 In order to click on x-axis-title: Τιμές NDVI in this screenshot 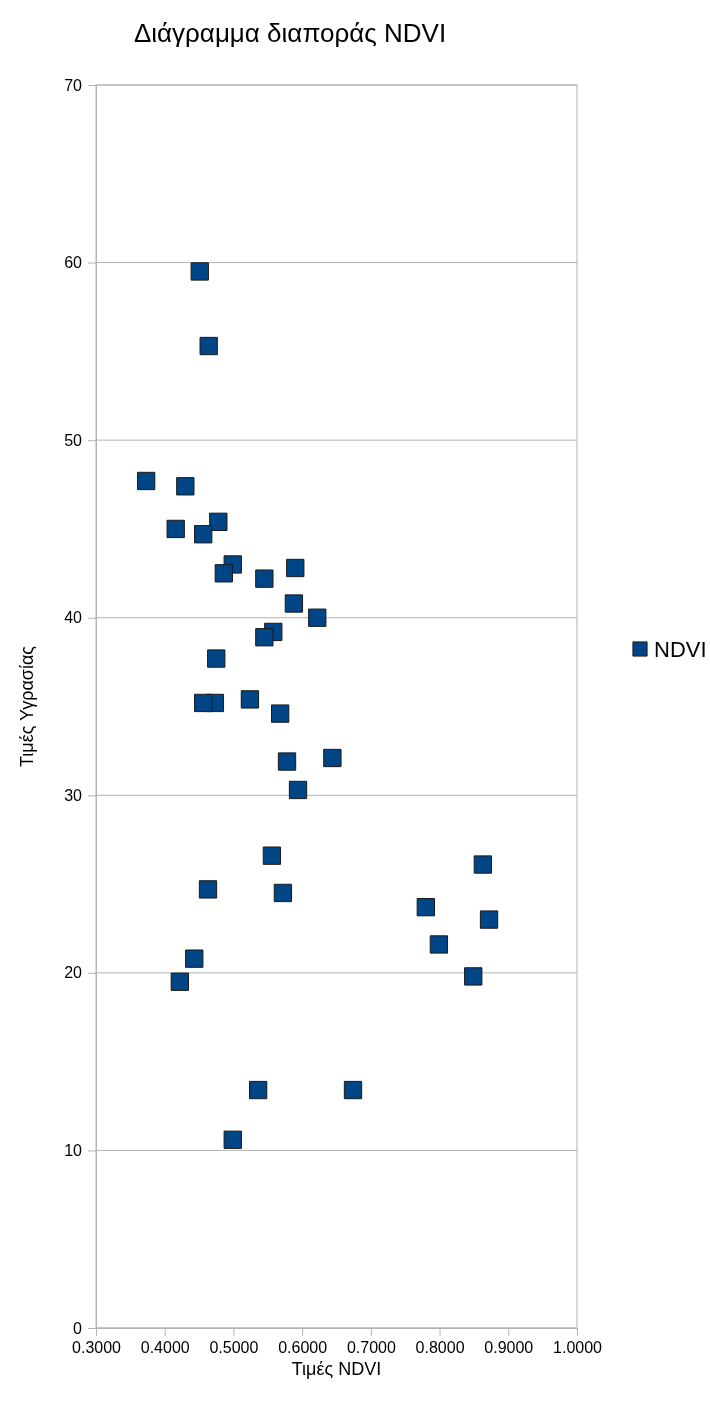, I will do `click(336, 1369)`.